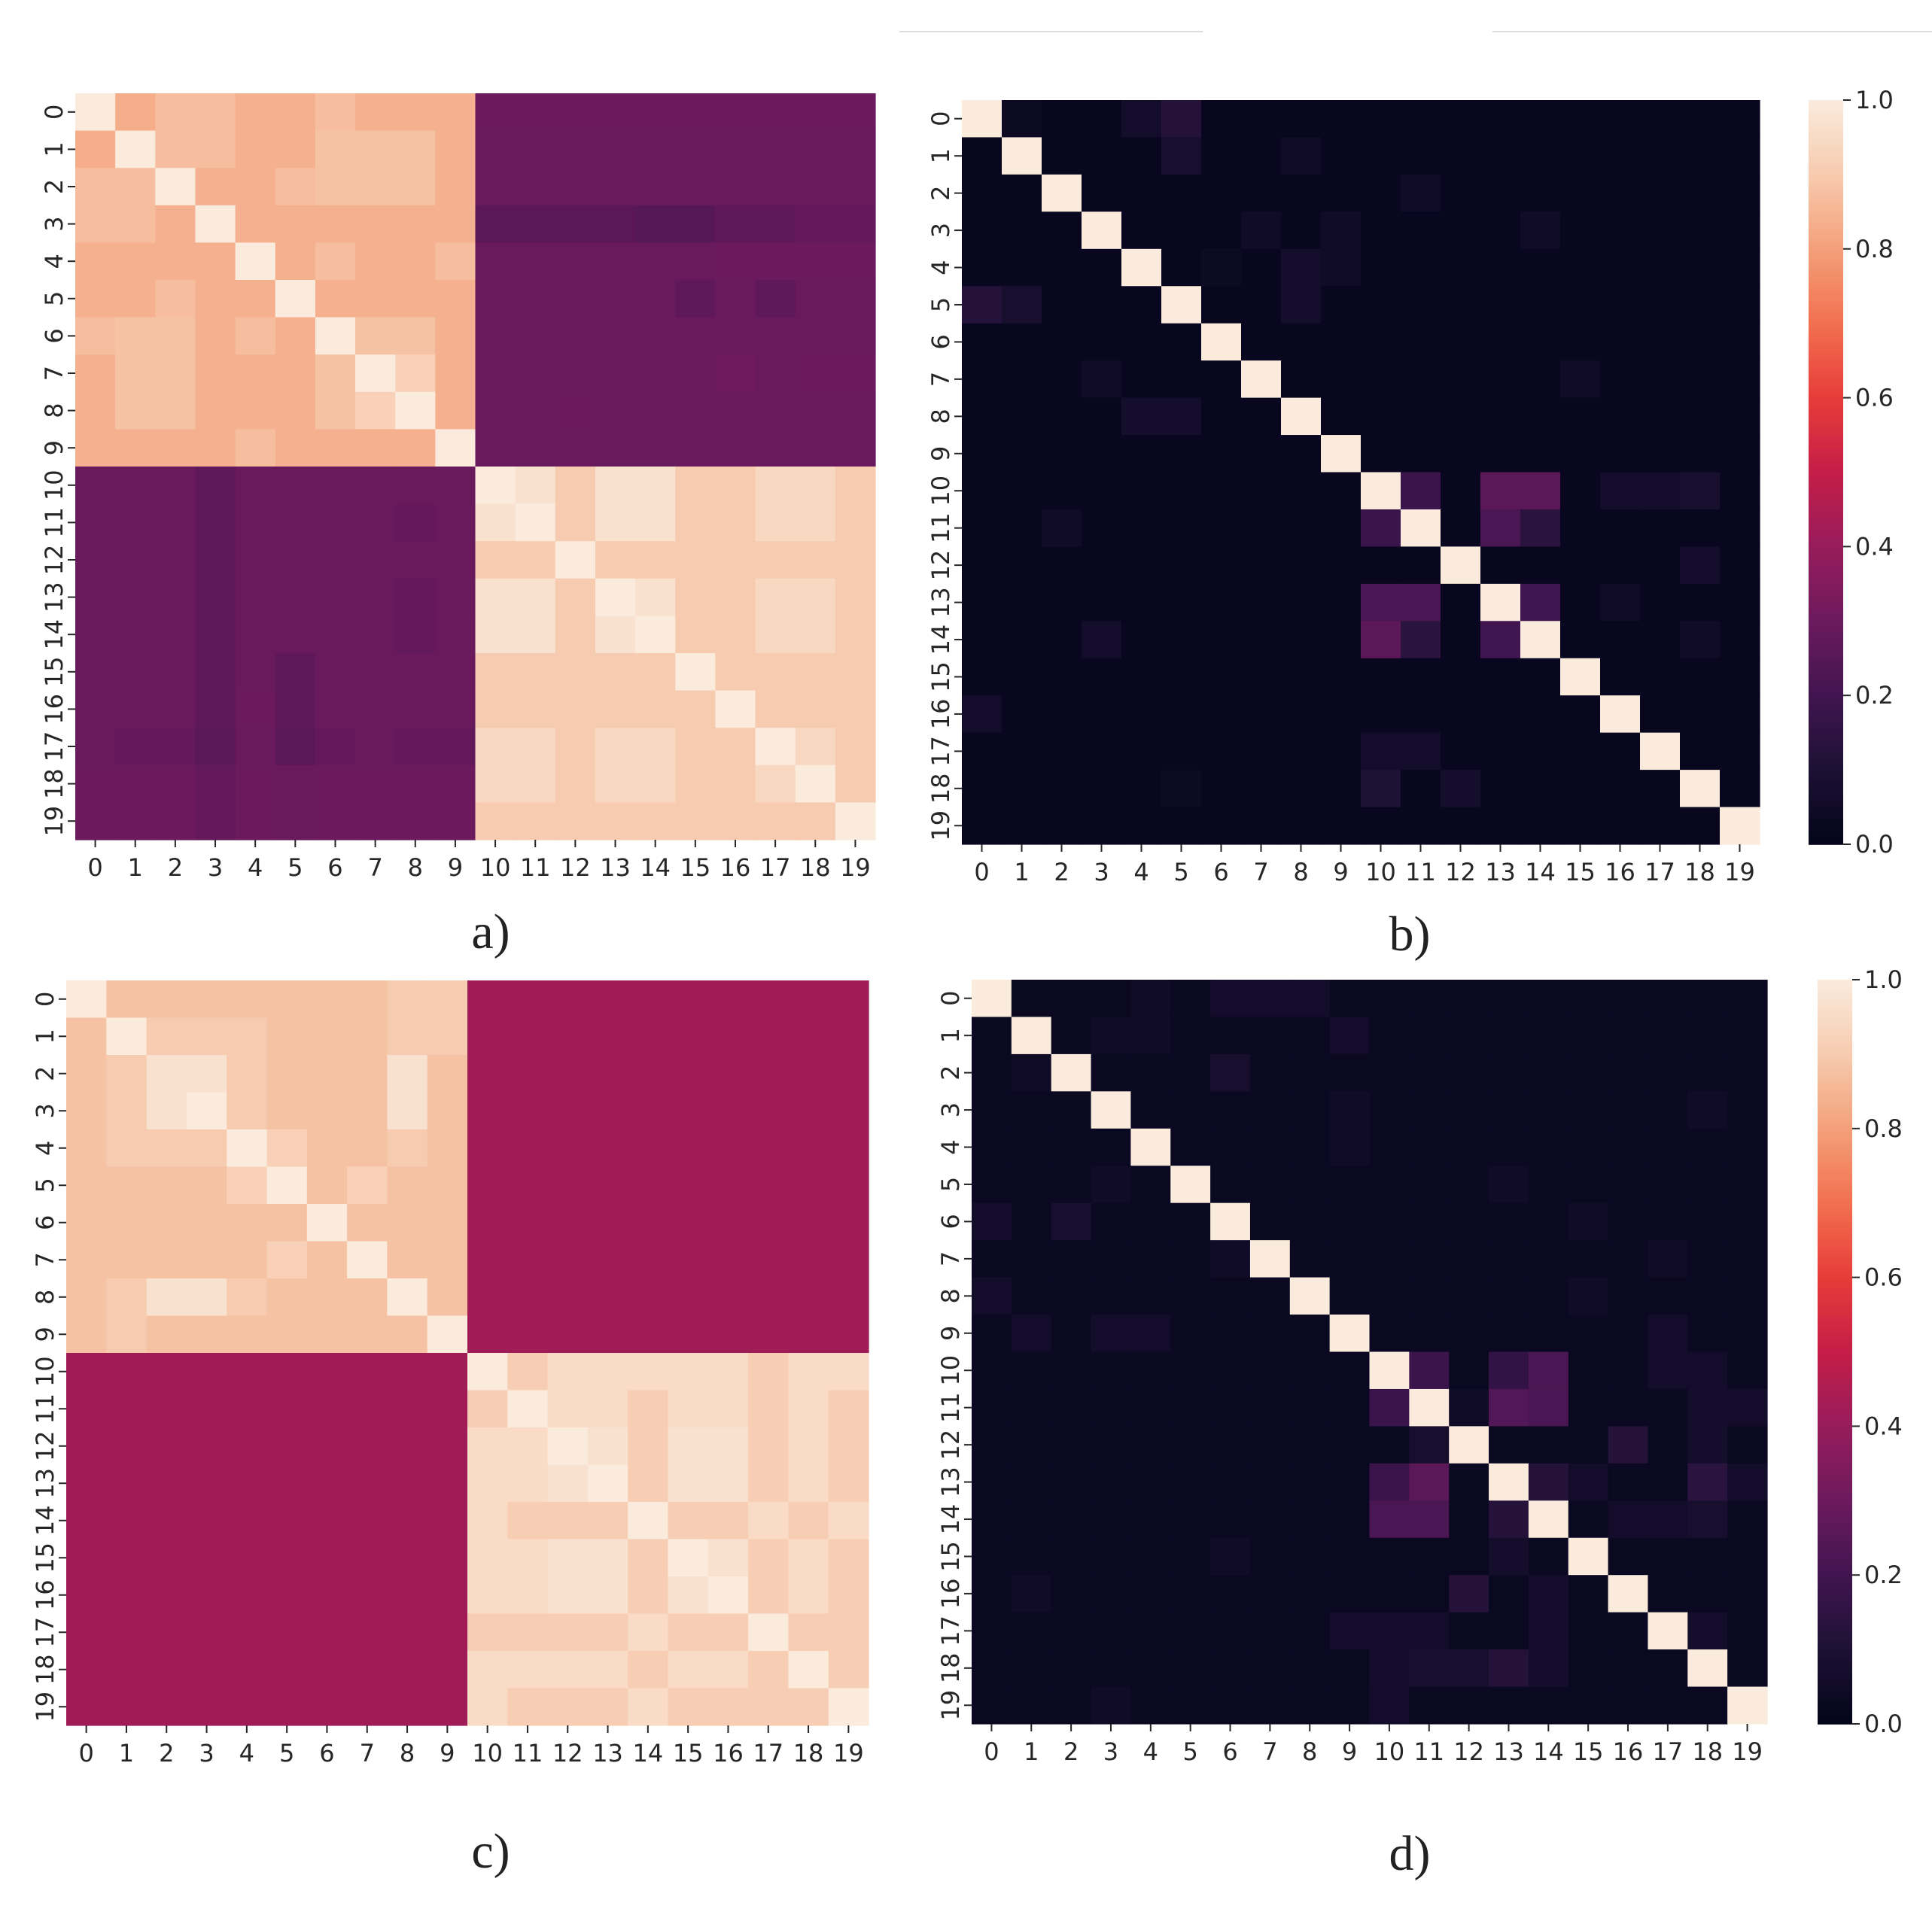 This screenshot has width=1932, height=1918. I want to click on x-tick-label-b-4: 4, so click(1141, 872).